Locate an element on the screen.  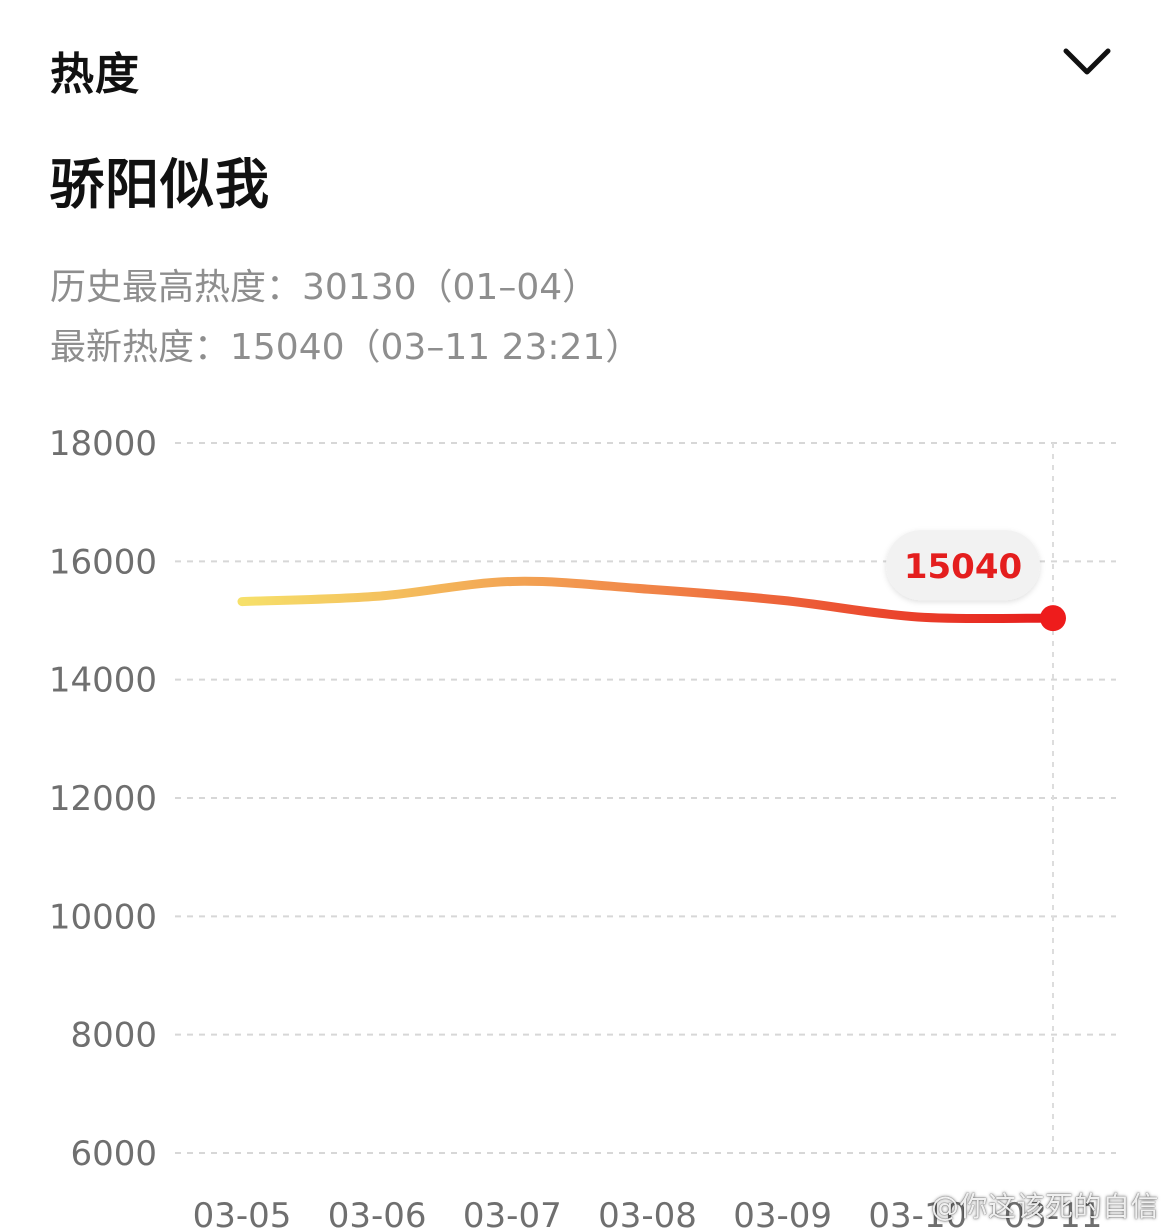
y-tick-label: 16000 is located at coordinates (103, 562).